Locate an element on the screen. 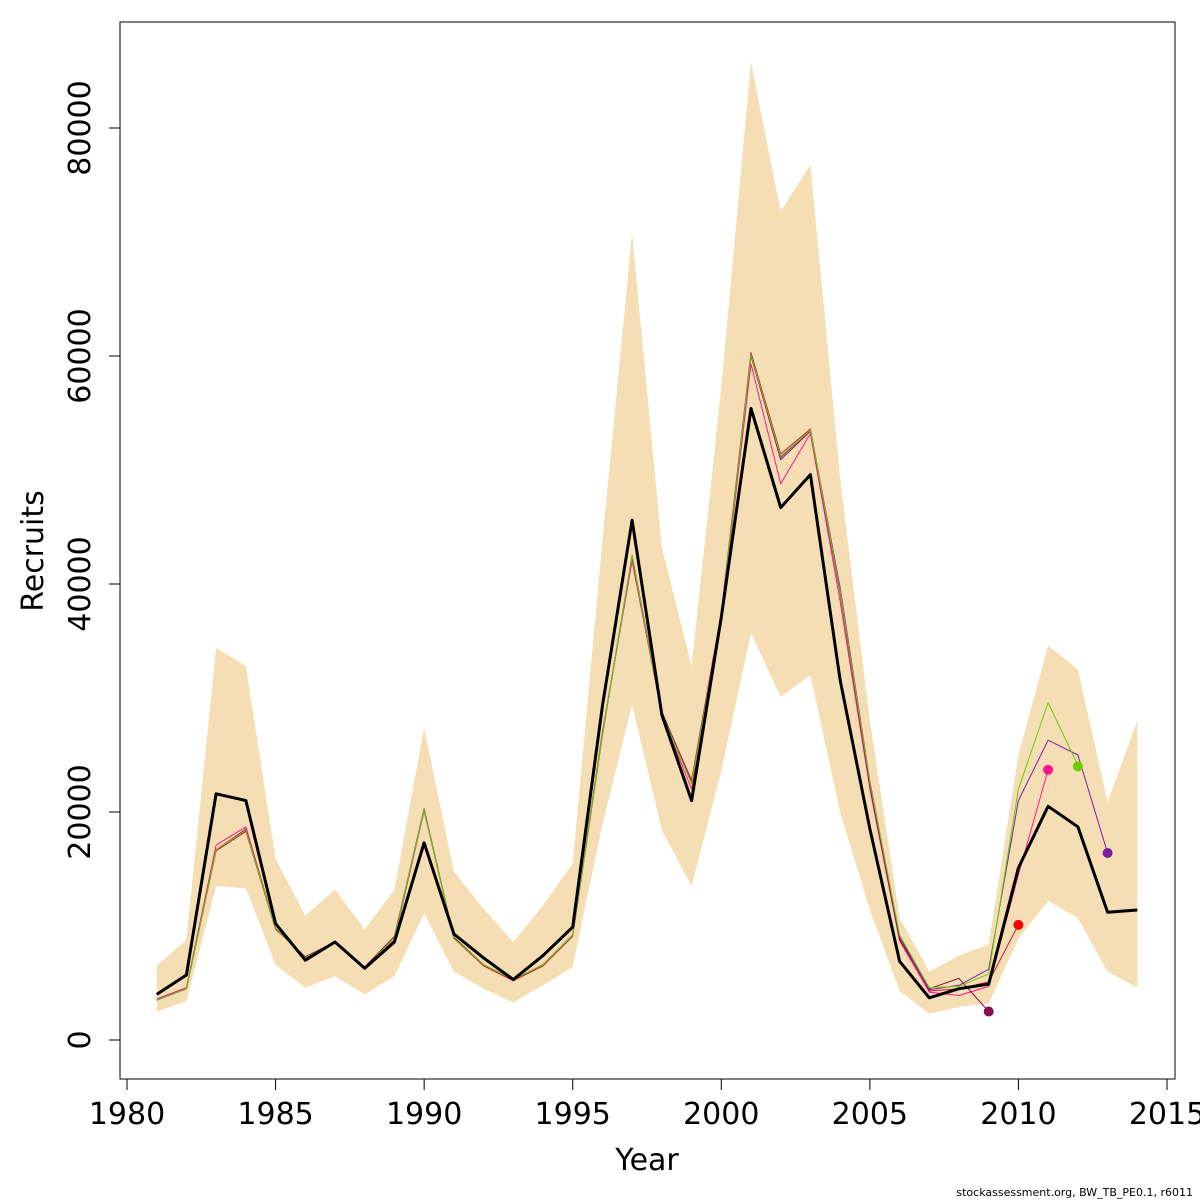 This screenshot has width=1200, height=1200. endpoint-markers-layer is located at coordinates (1048, 889).